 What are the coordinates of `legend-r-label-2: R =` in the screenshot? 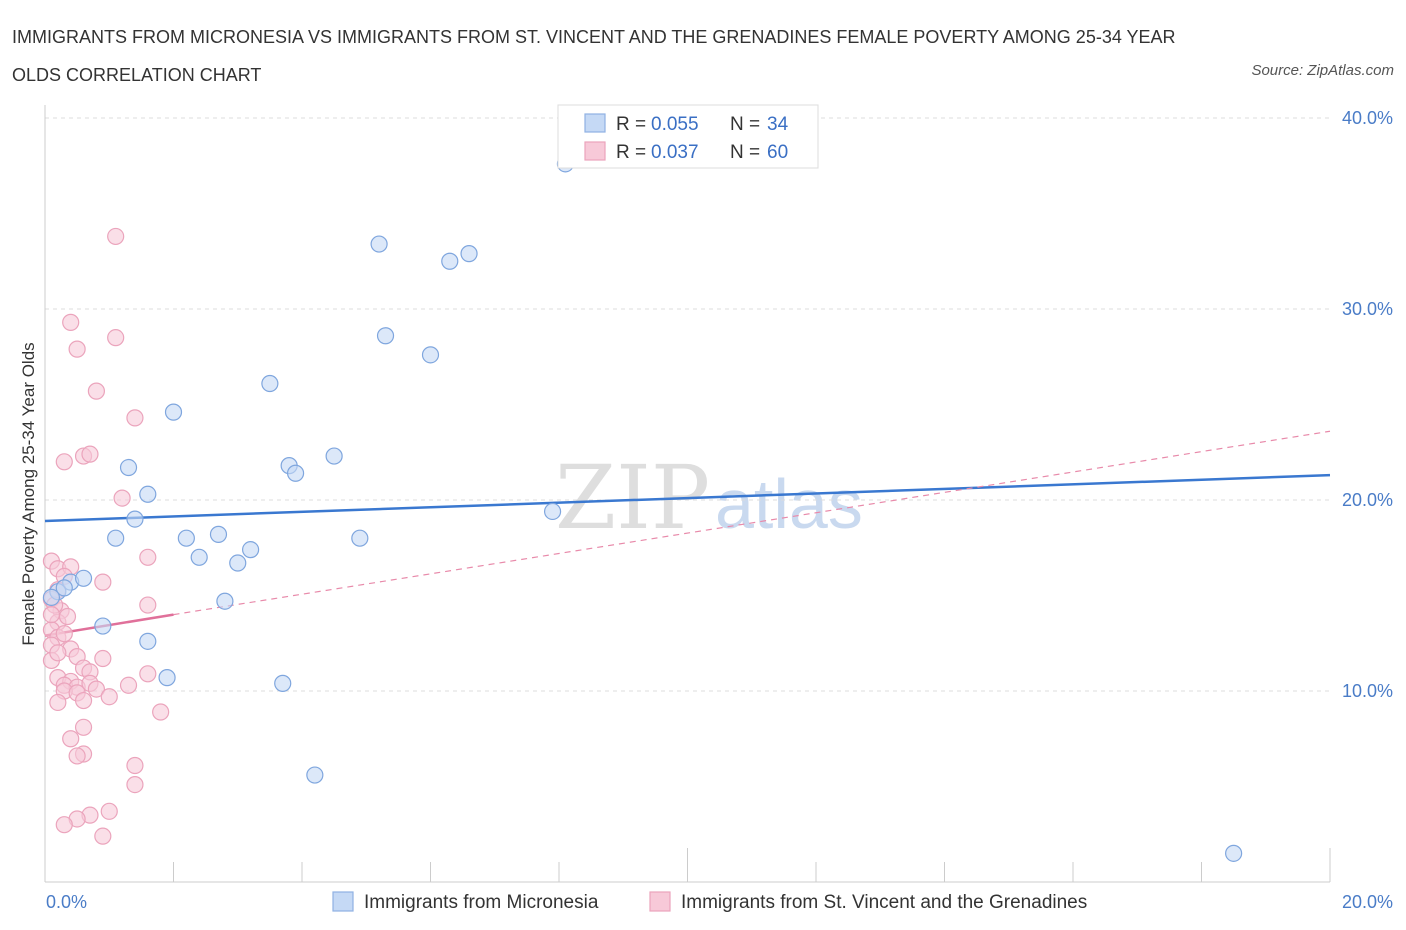 It's located at (631, 152).